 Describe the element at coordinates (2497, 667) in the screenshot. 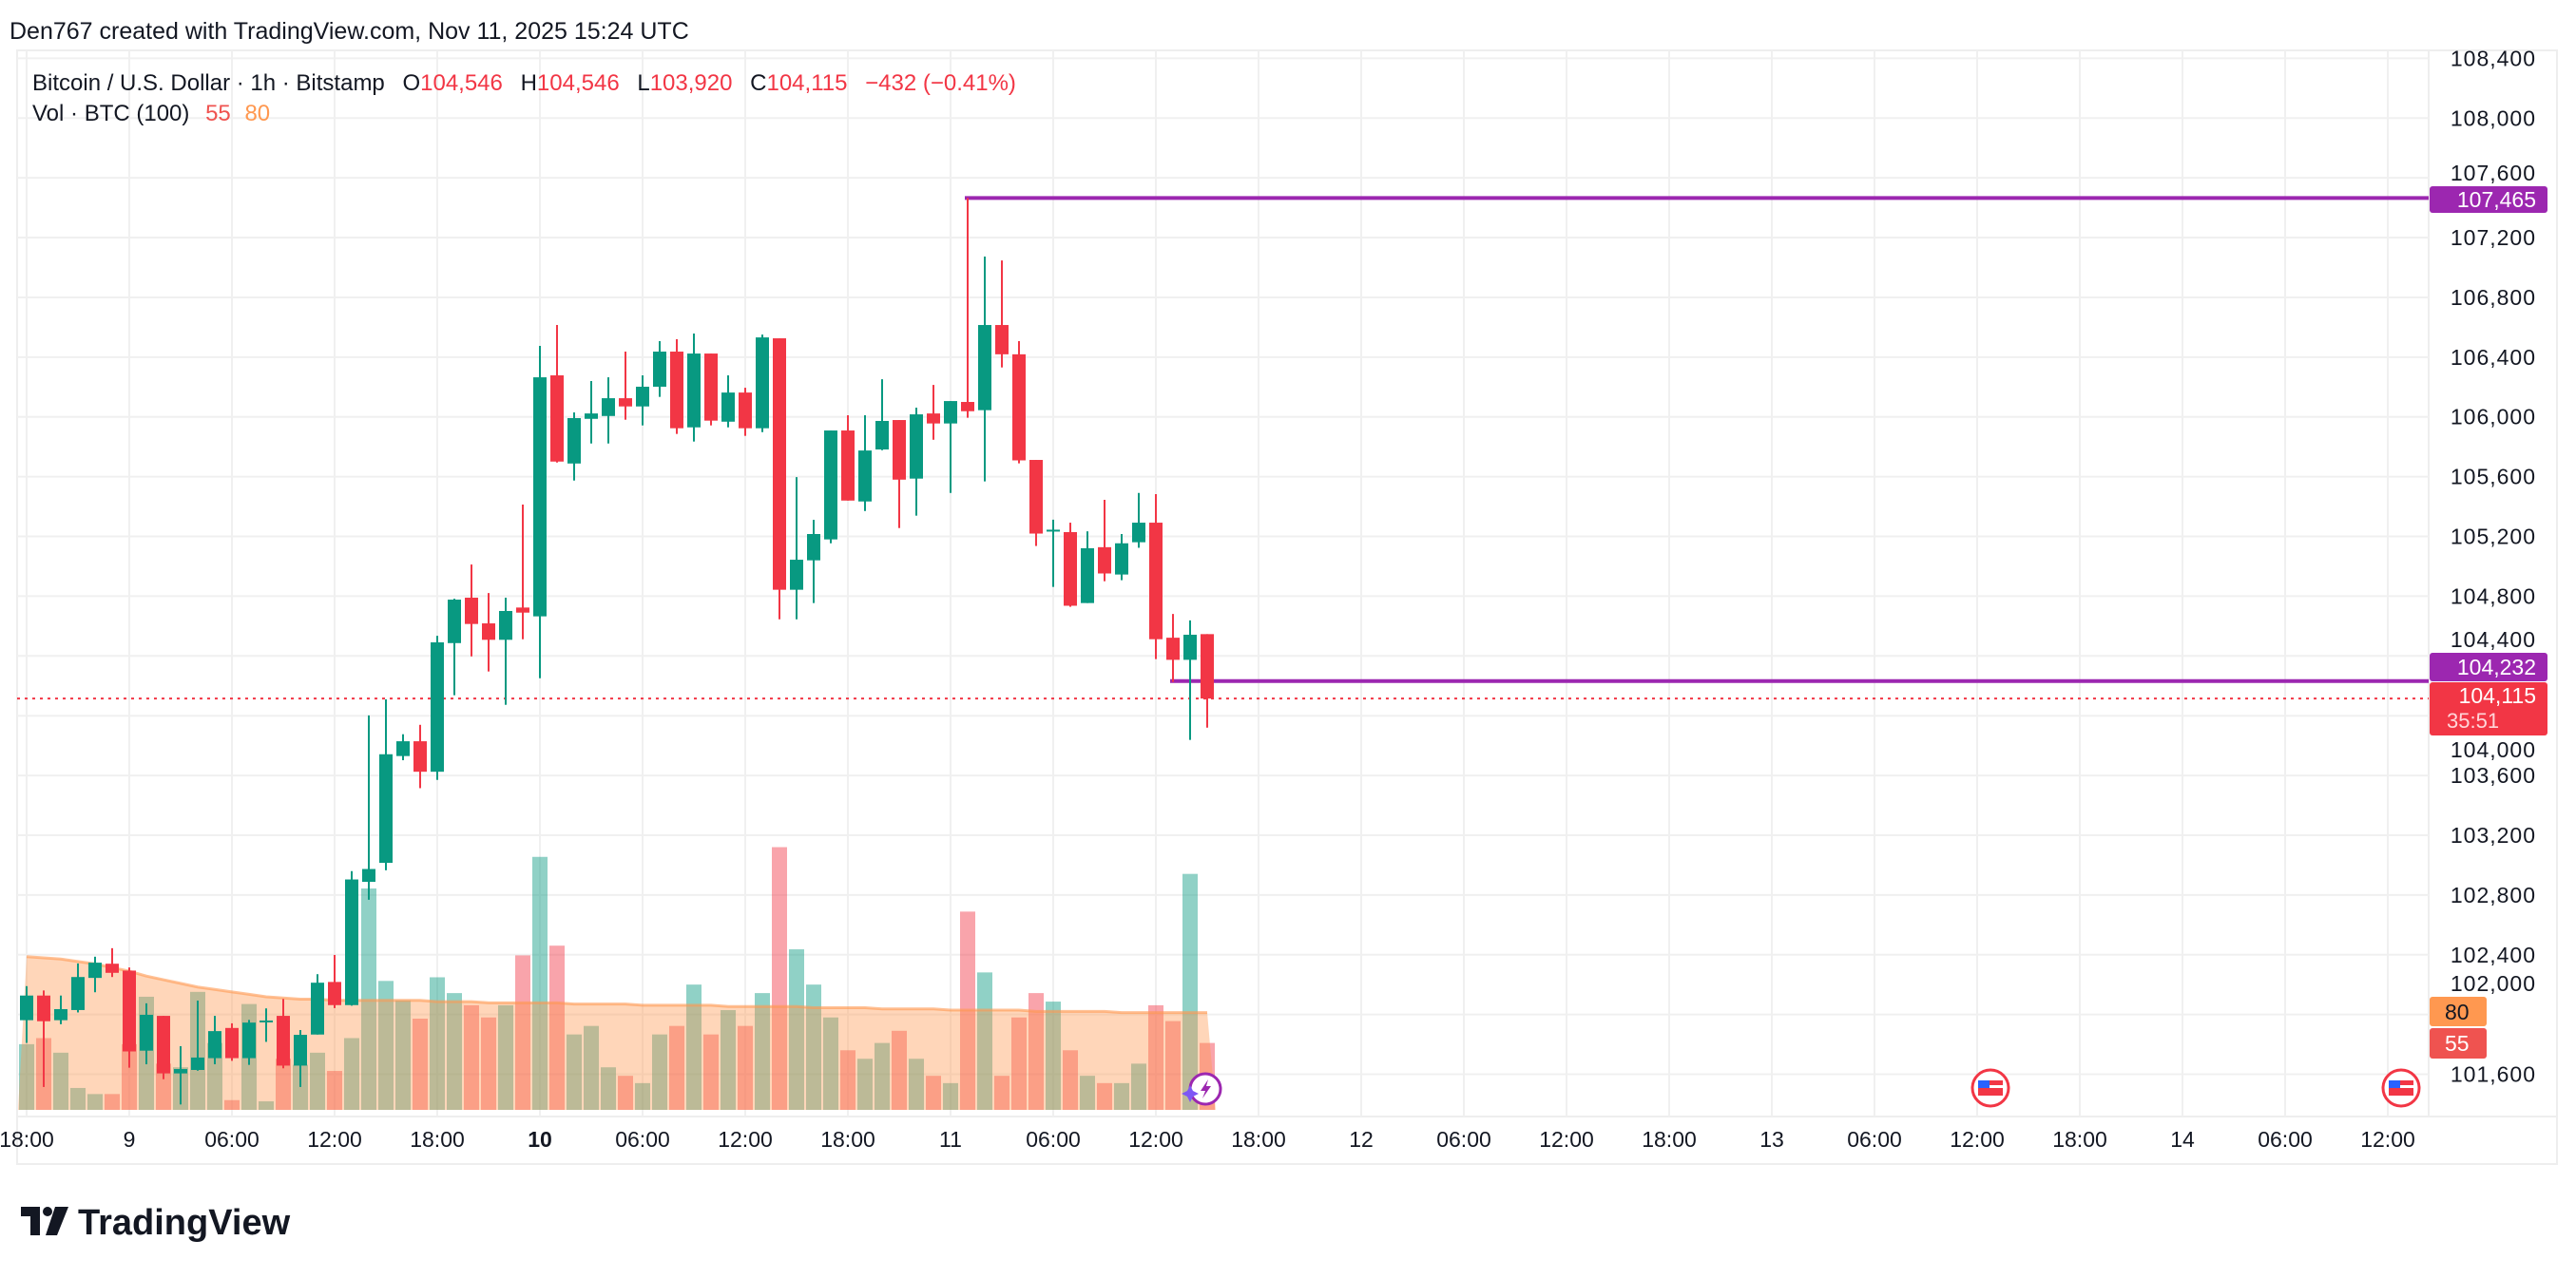

I see `svg-text: 104,232` at that location.